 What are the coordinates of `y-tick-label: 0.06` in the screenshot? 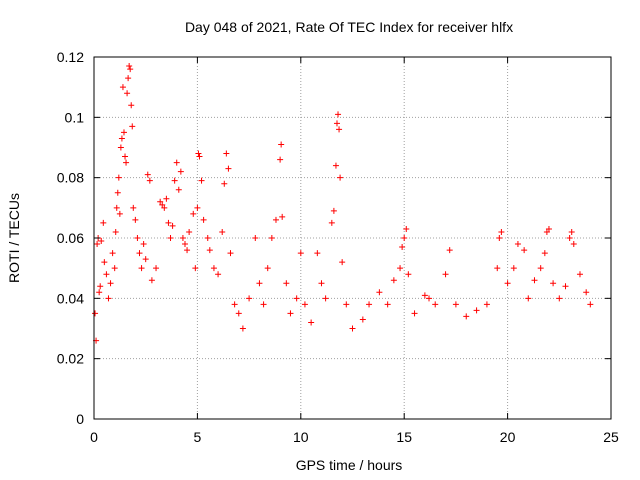 It's located at (70, 238).